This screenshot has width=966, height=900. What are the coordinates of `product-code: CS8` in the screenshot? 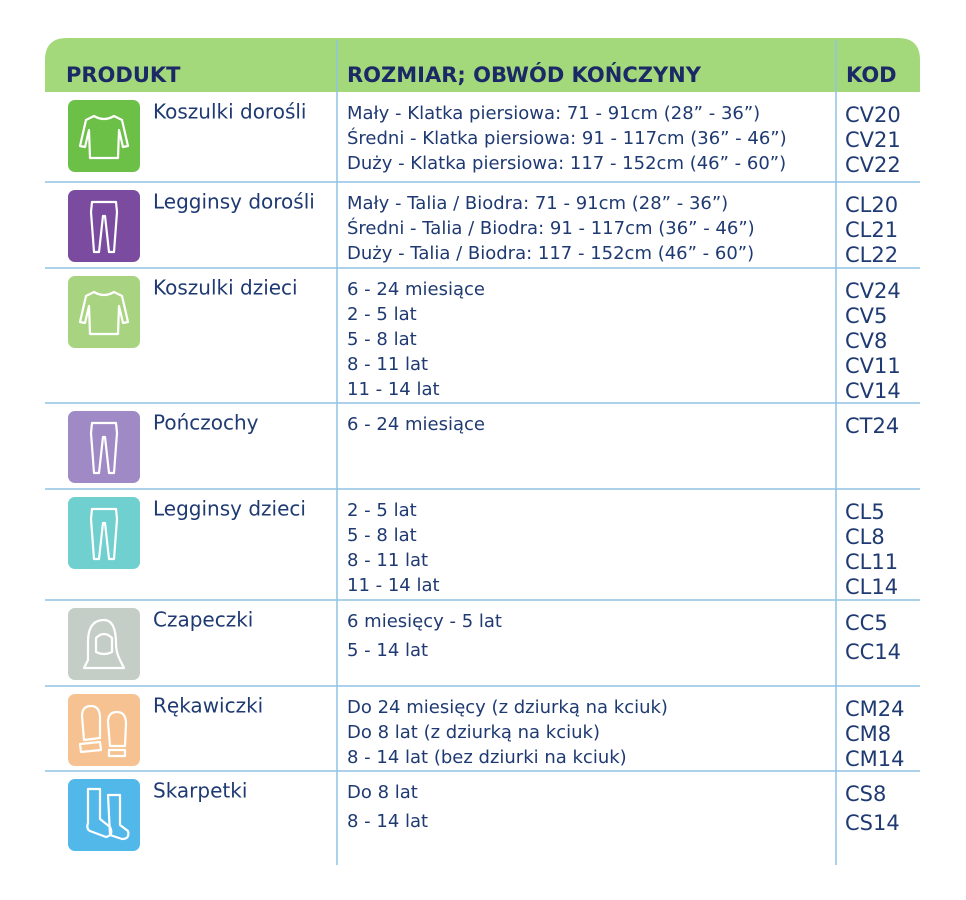 It's located at (865, 794).